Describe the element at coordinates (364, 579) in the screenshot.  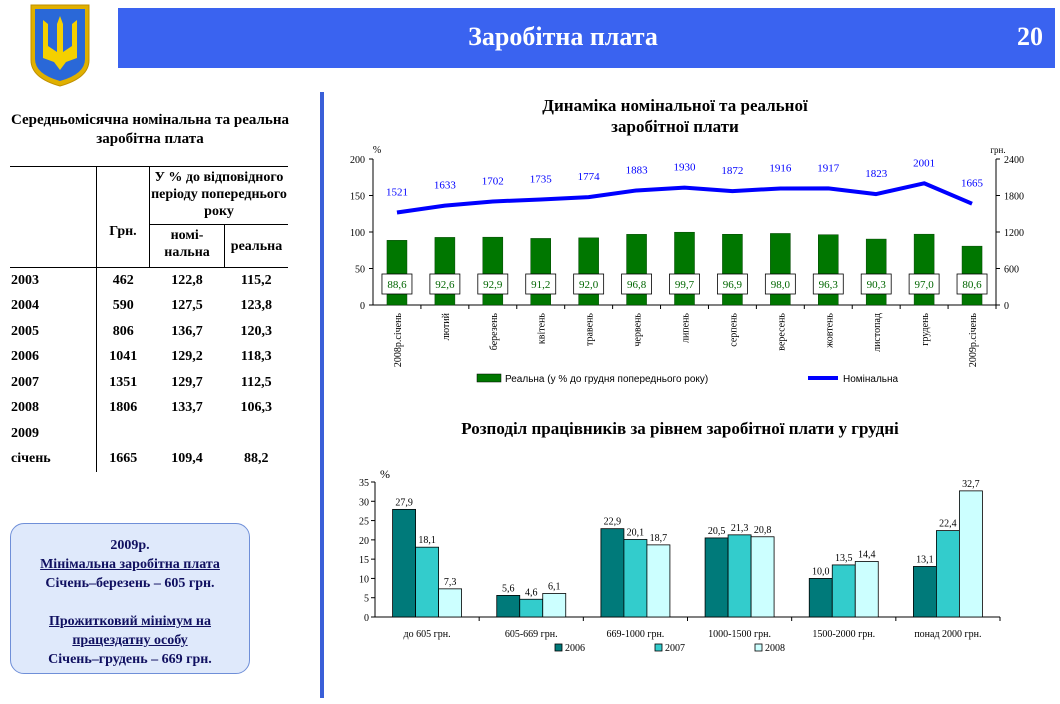
I see `y-tick-label: 10` at that location.